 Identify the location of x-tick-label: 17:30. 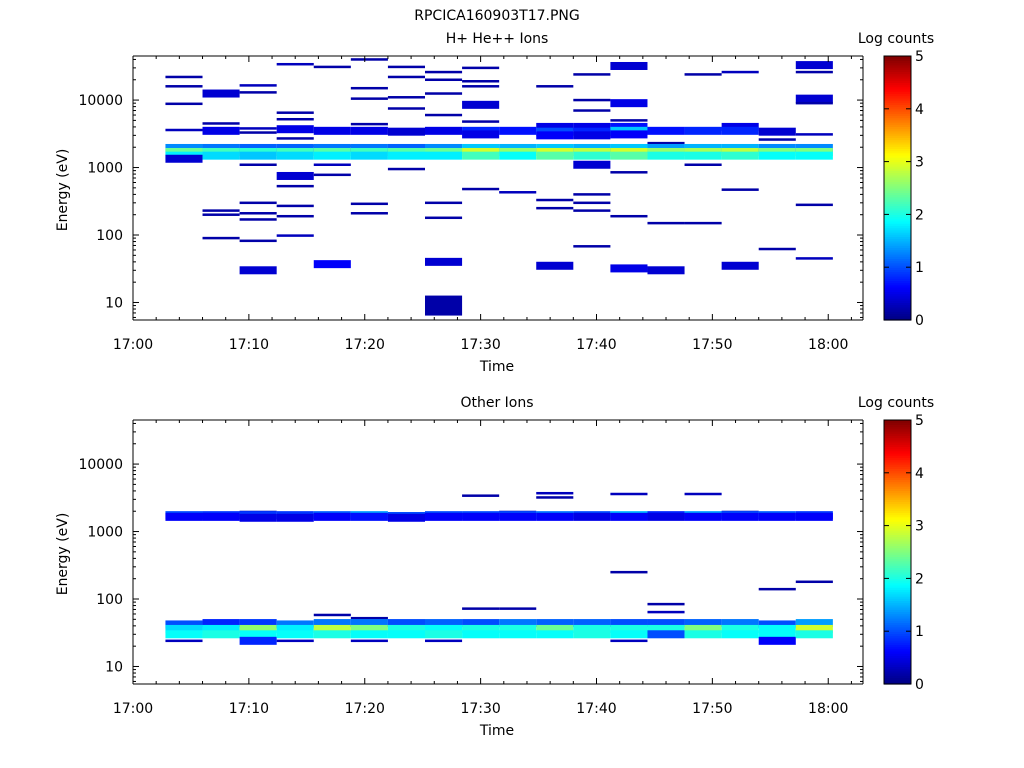
(480, 345).